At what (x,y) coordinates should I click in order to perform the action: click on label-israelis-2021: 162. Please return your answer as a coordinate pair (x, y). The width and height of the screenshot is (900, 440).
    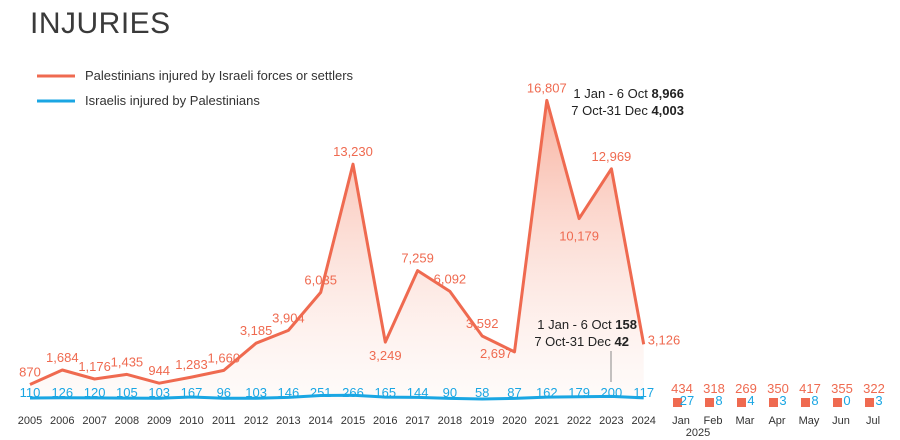
    Looking at the image, I should click on (547, 392).